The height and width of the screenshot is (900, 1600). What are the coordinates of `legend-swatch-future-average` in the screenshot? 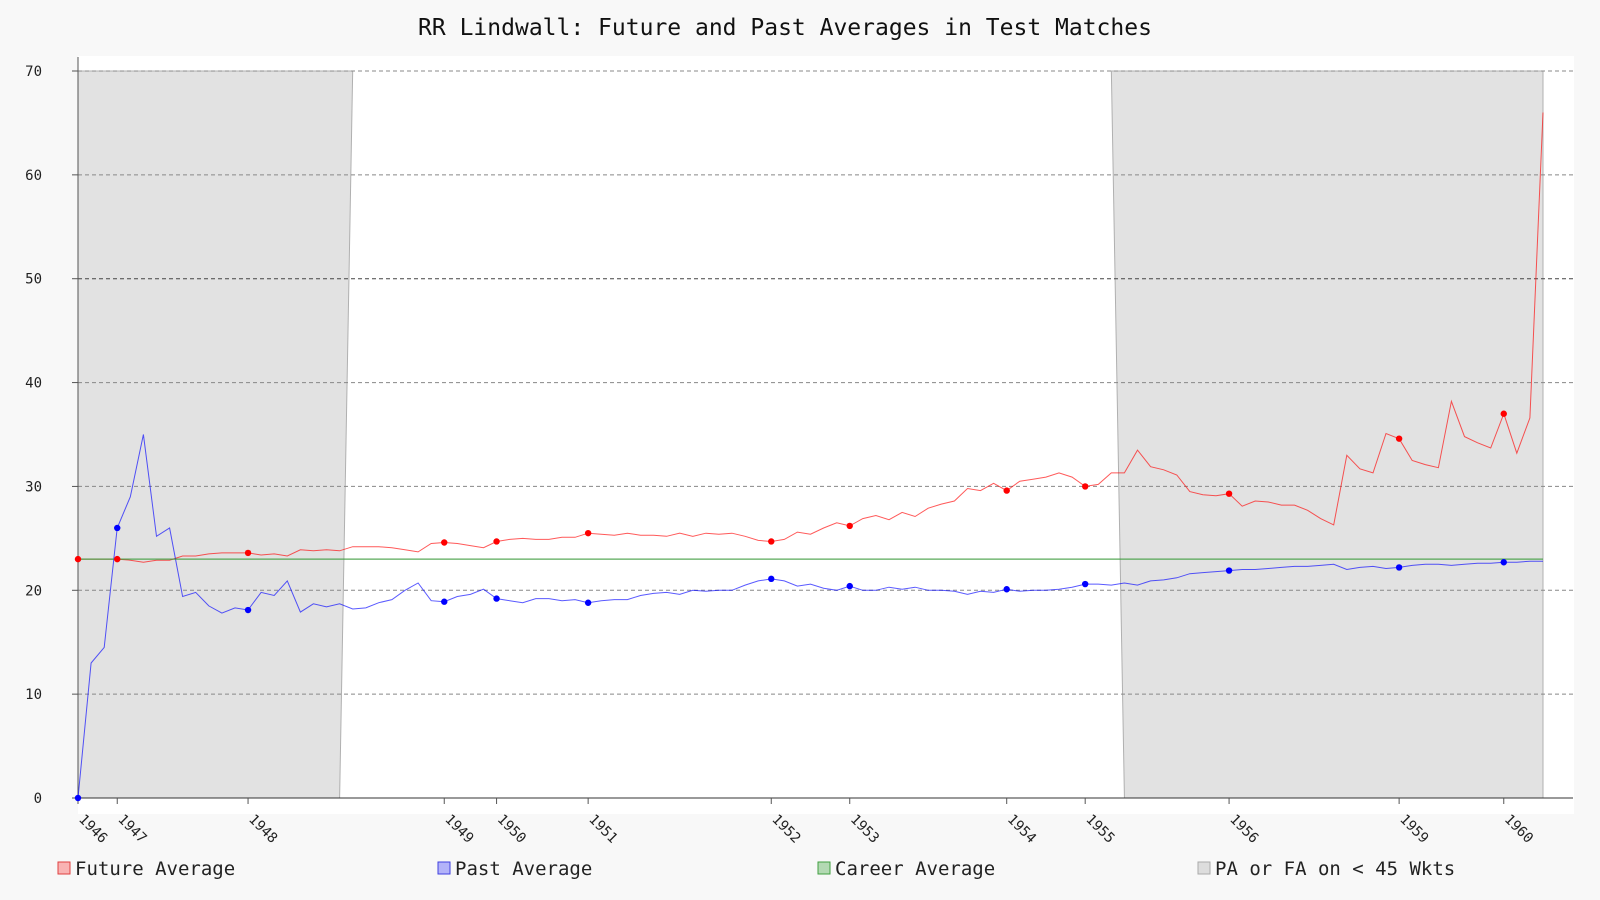 It's located at (64, 868).